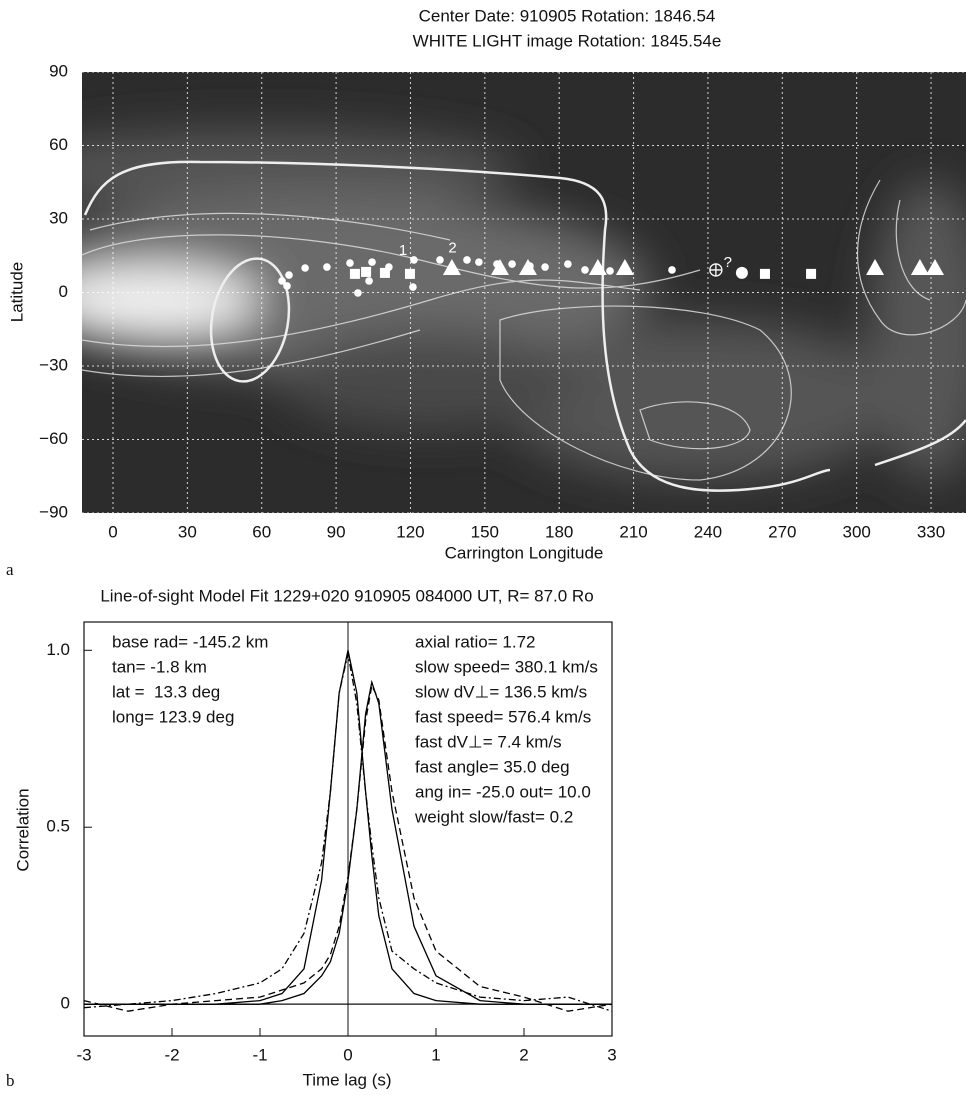  What do you see at coordinates (58, 826) in the screenshot?
I see `y-tick-label: 0.5` at bounding box center [58, 826].